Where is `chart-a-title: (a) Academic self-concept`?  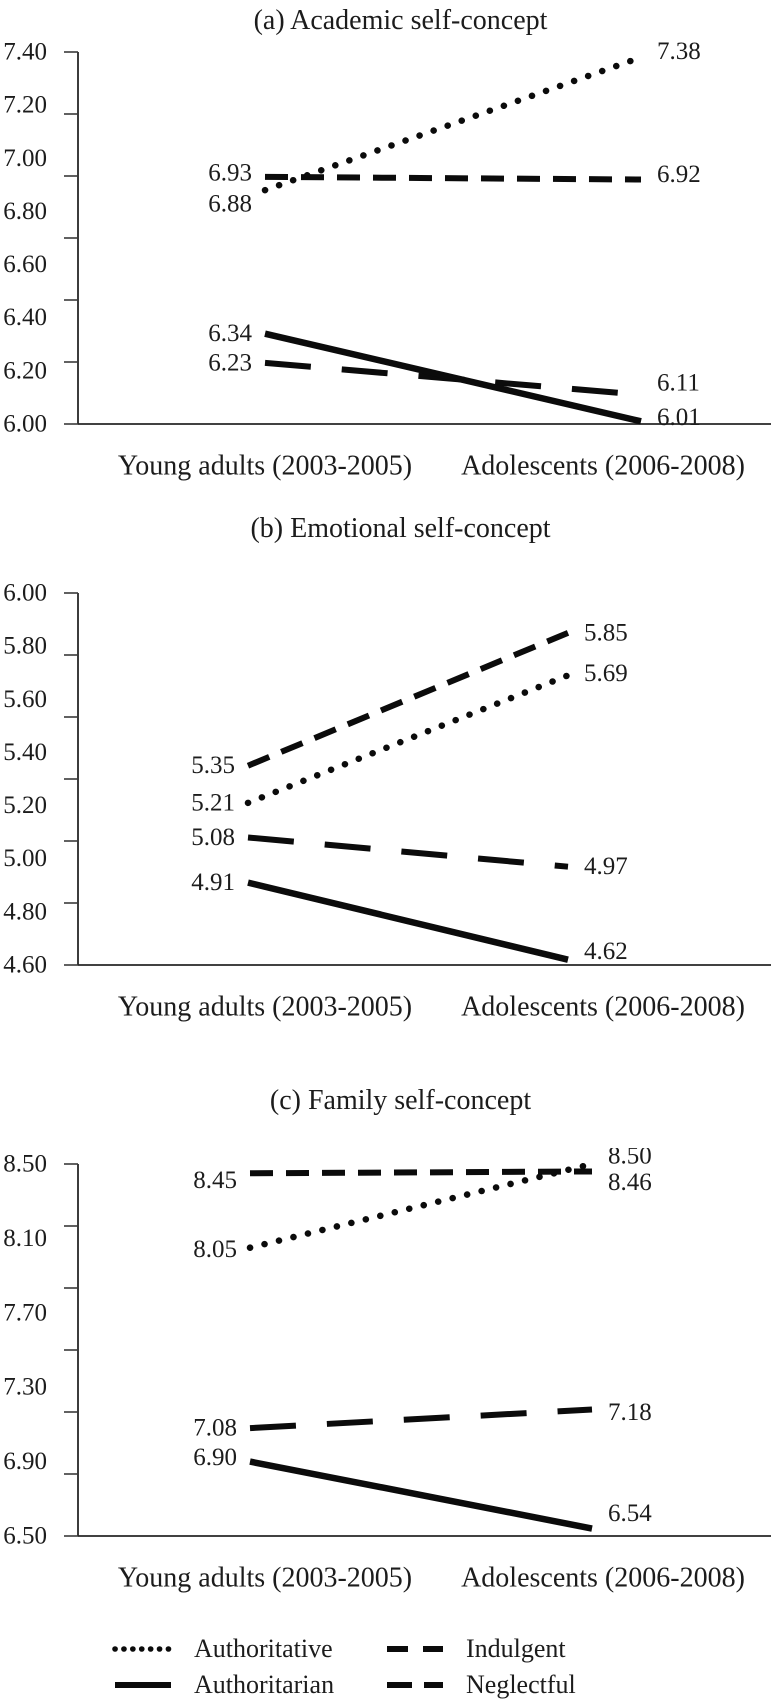 chart-a-title: (a) Academic self-concept is located at coordinates (400, 20).